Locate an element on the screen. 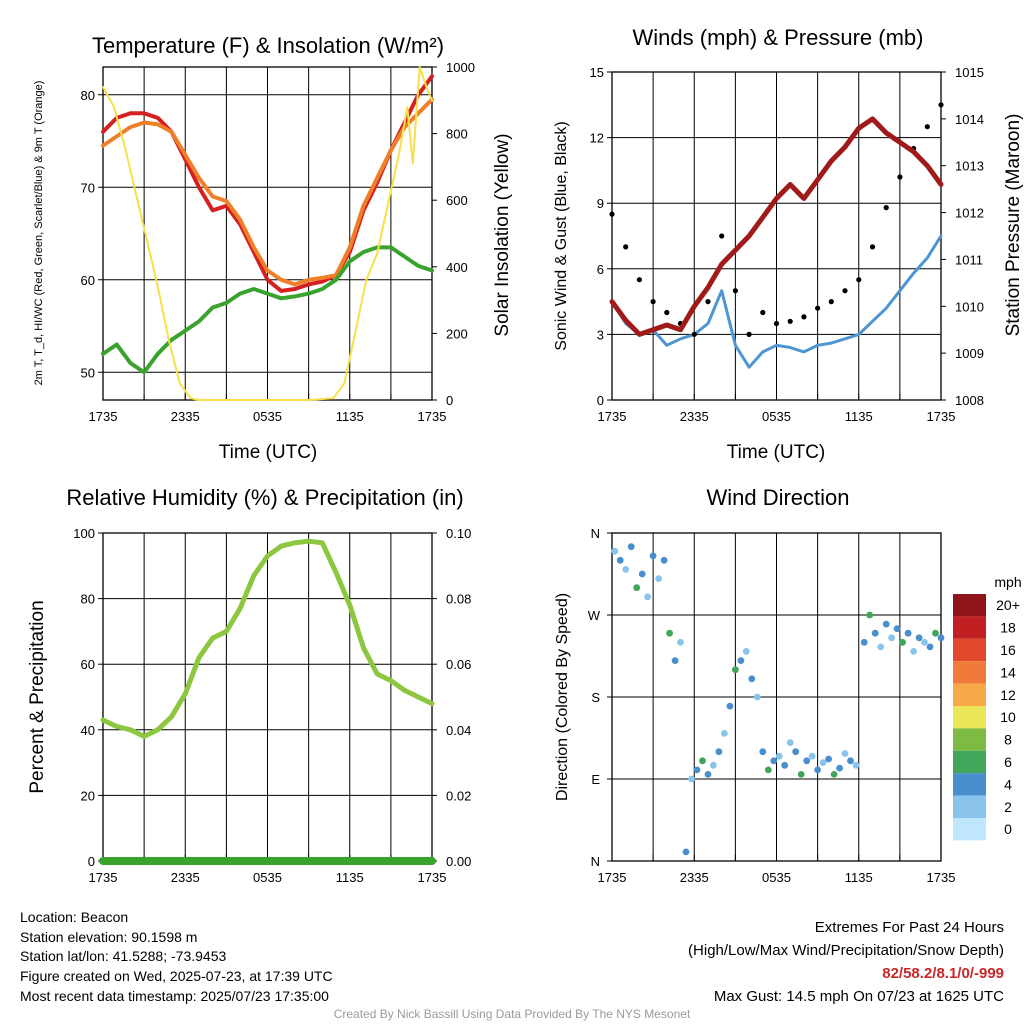 Image resolution: width=1024 pixels, height=1024 pixels. y2-tick-label: 0.10 is located at coordinates (458, 533).